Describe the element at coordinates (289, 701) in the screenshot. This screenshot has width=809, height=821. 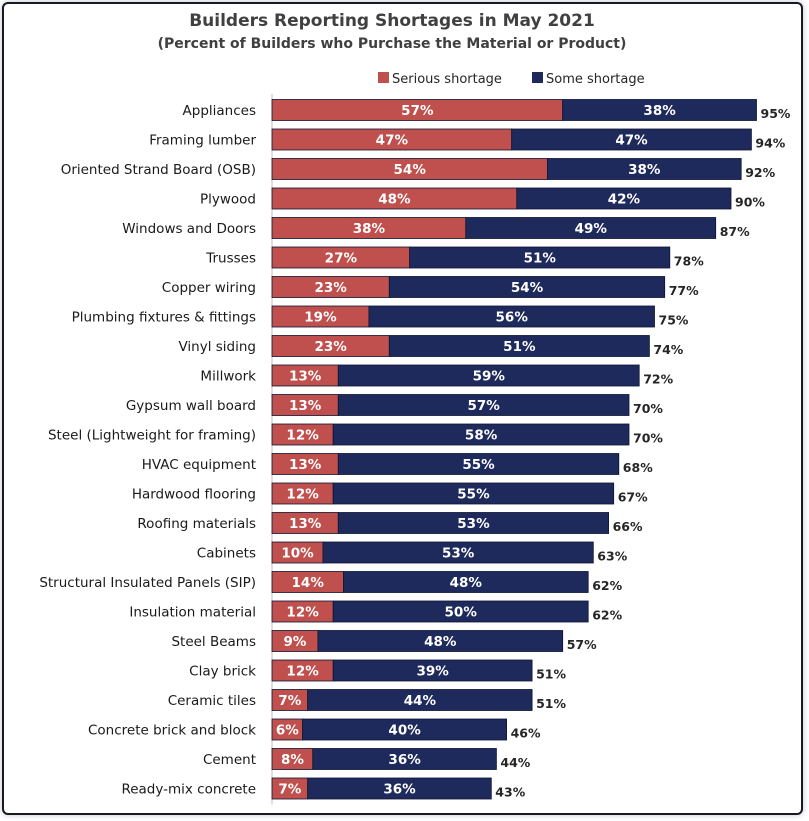
I see `data-label-serious: 7%` at that location.